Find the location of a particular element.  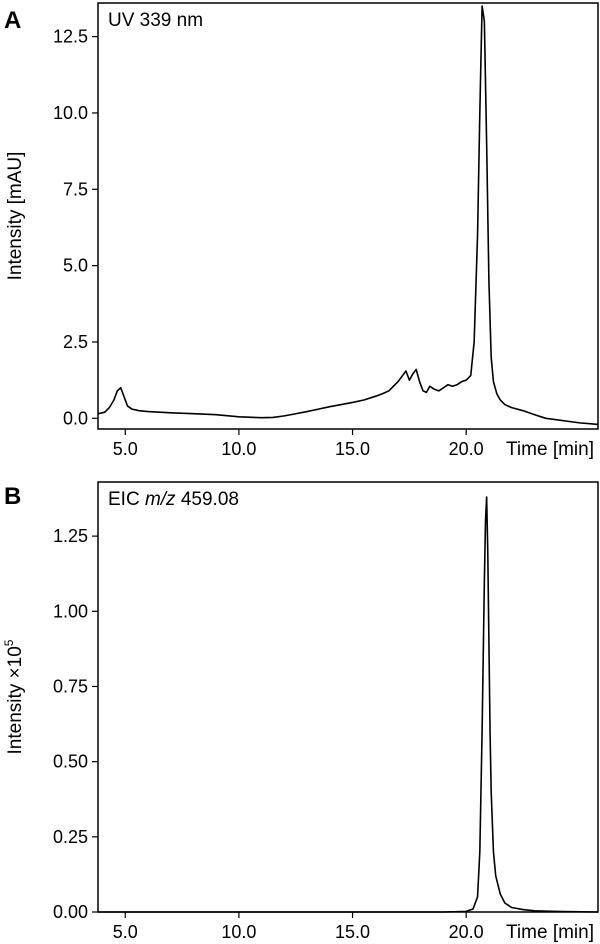

panel-title: EIC m/z 459.08 is located at coordinates (173, 499).